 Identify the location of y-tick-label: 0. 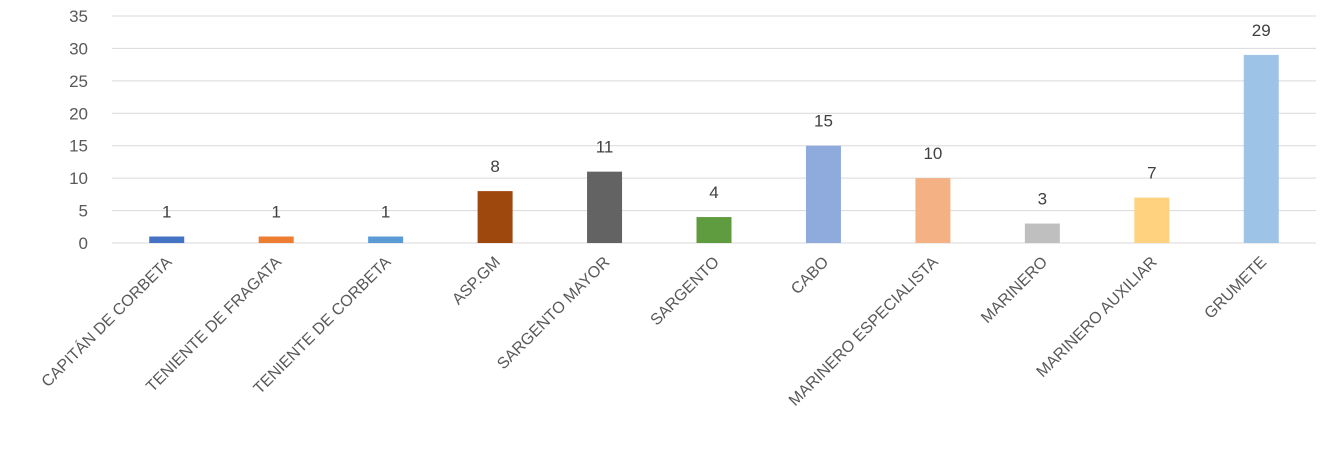
(83, 243).